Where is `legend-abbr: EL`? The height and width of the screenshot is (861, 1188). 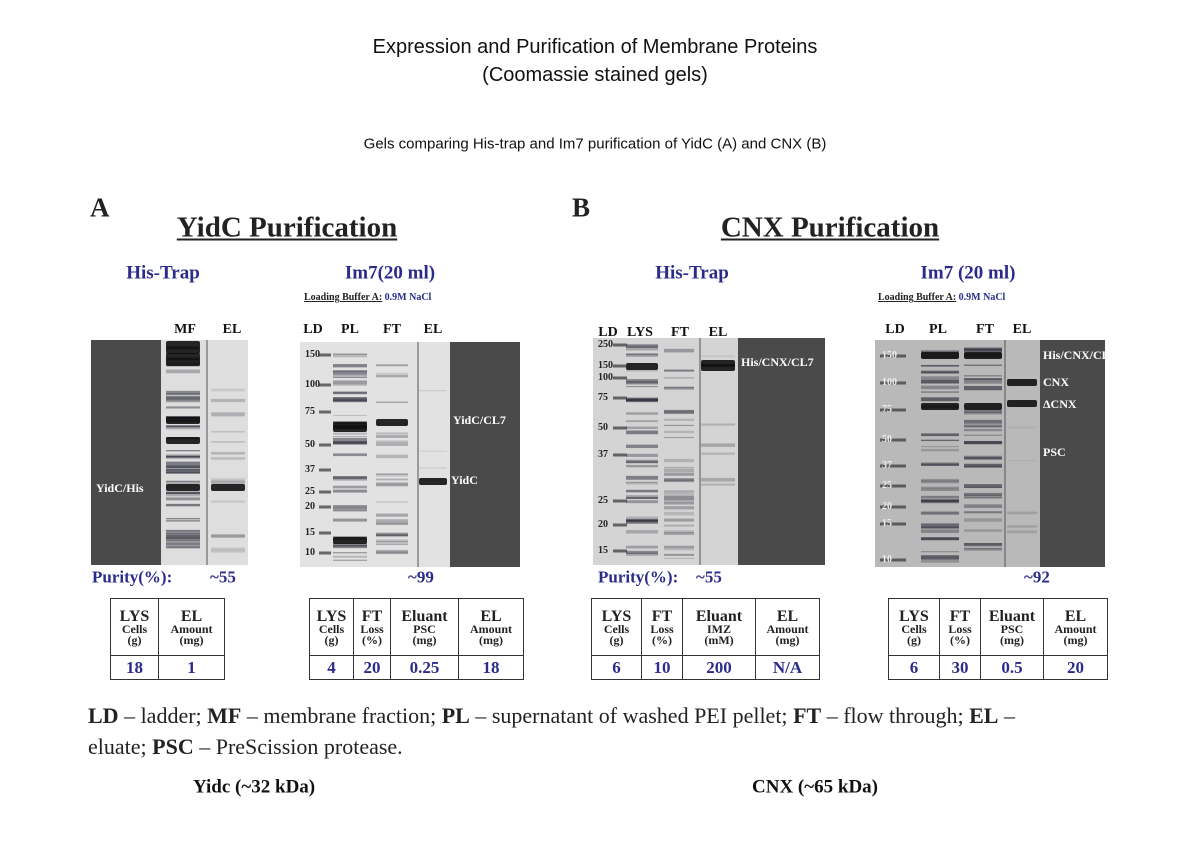
legend-abbr: EL is located at coordinates (984, 715).